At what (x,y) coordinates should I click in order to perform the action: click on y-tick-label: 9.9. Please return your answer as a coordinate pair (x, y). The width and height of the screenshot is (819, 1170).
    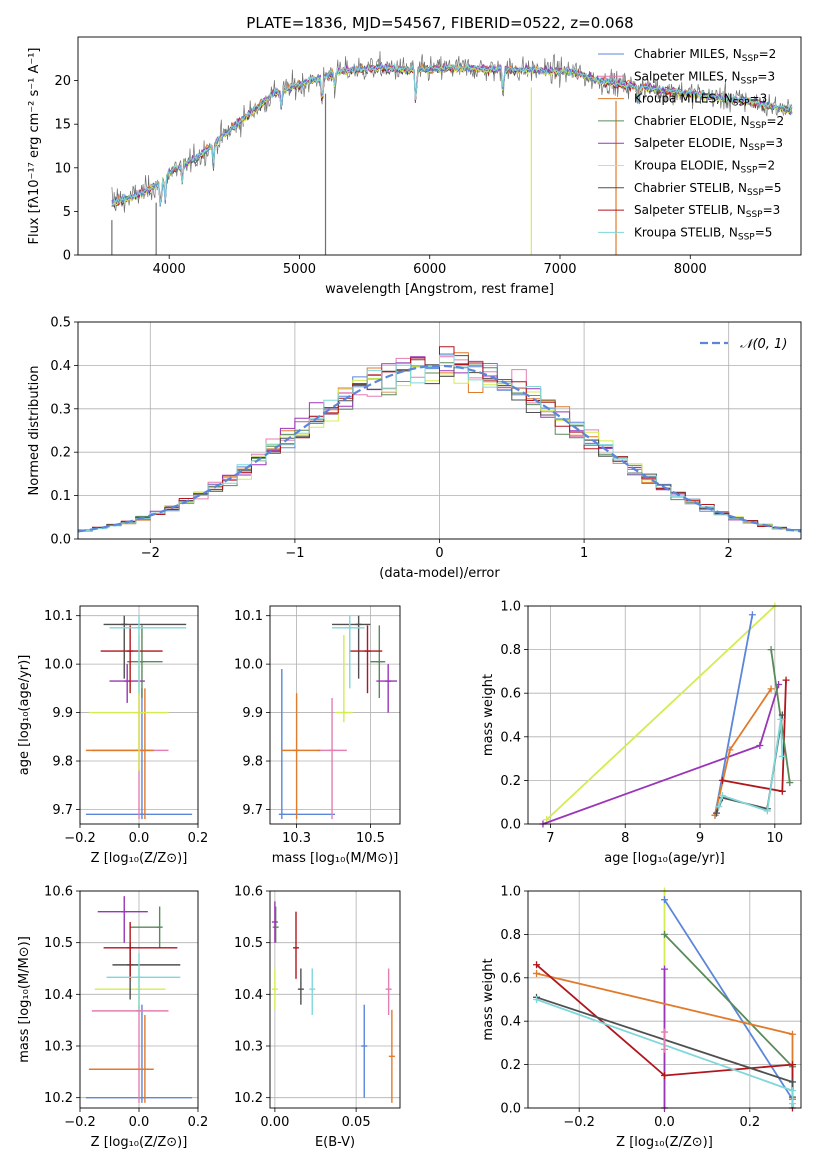
    Looking at the image, I should click on (62, 713).